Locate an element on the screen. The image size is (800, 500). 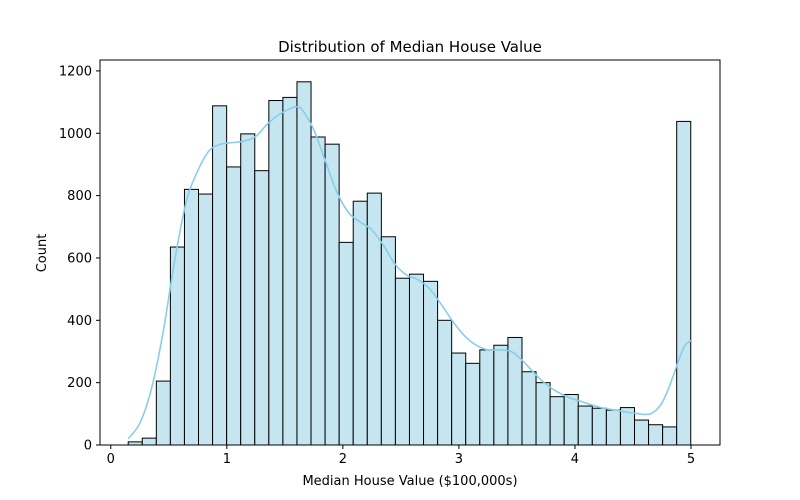
x-tick-label: 2 is located at coordinates (343, 459).